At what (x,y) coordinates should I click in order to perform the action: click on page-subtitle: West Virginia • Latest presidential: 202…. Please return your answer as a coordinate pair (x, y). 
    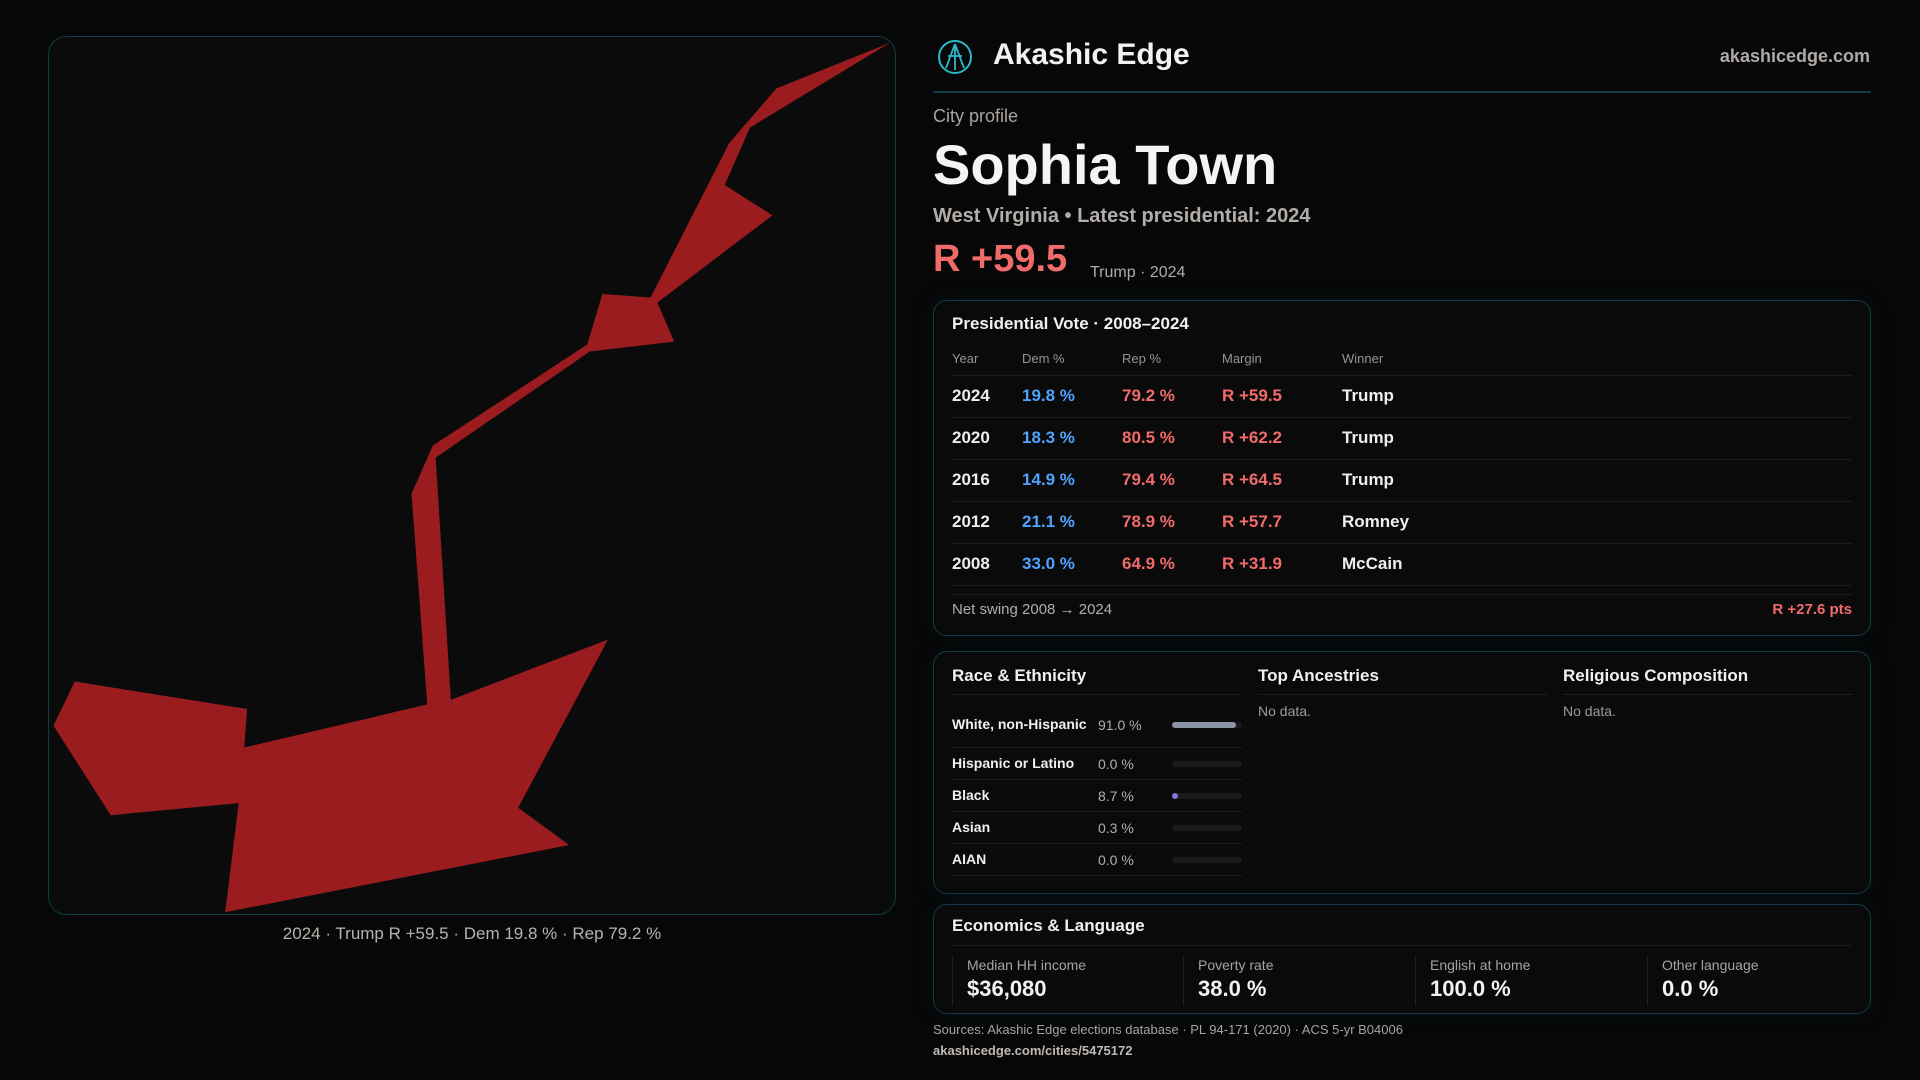
    Looking at the image, I should click on (1122, 216).